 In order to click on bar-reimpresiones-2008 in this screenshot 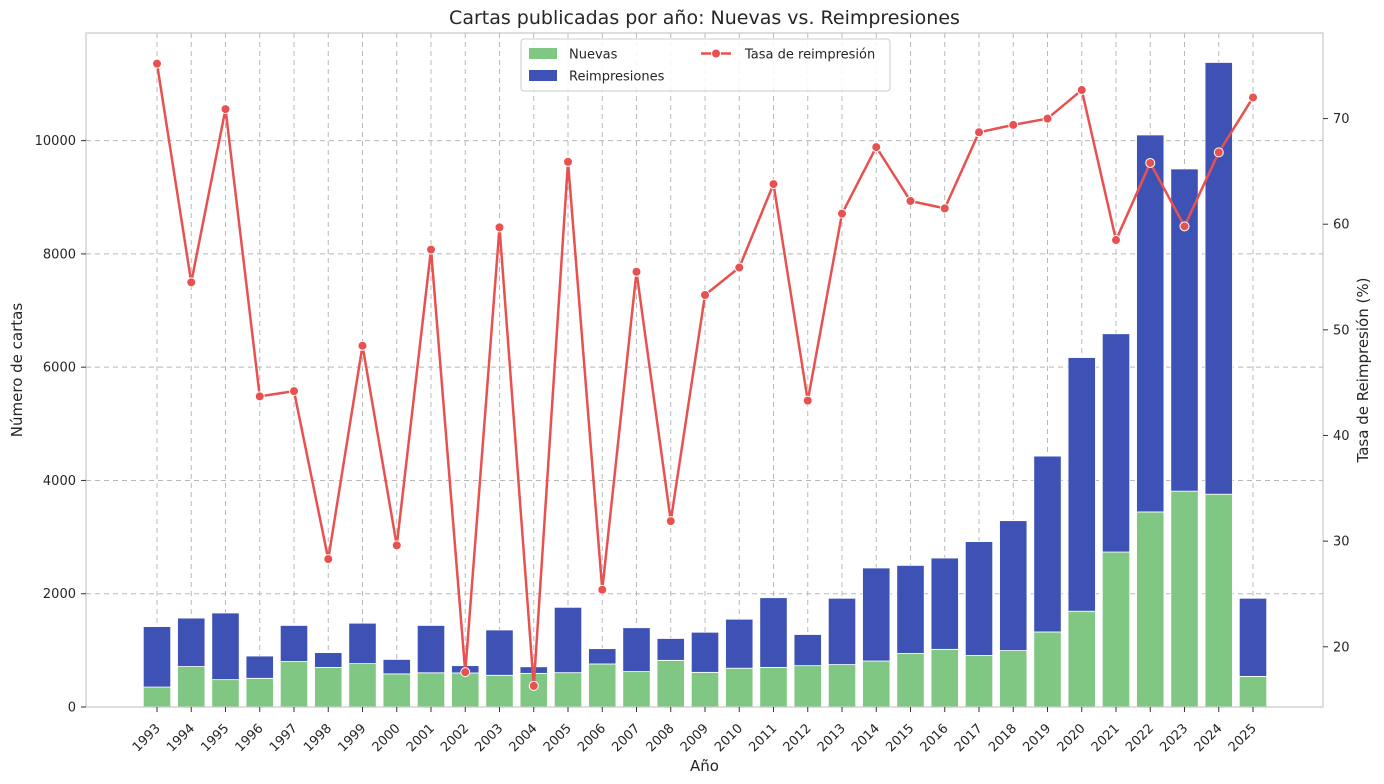, I will do `click(670, 649)`.